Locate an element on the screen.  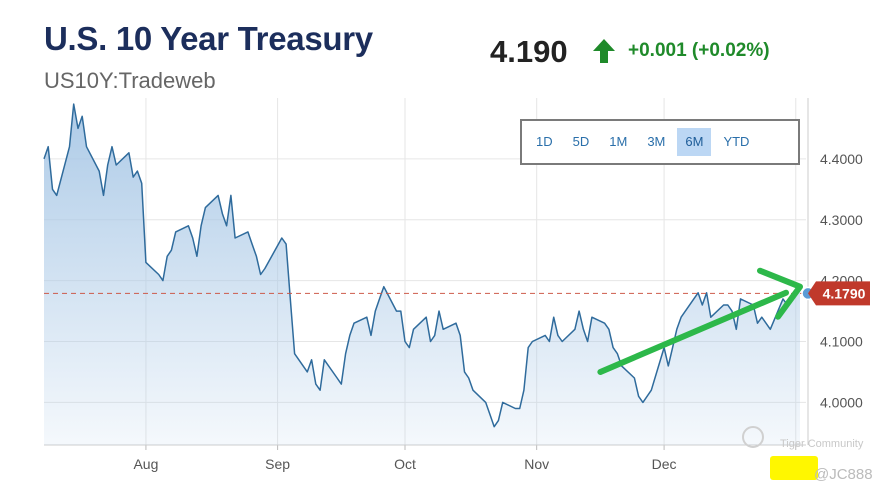
page-title: U.S. 10 Year Treasury is located at coordinates (208, 38).